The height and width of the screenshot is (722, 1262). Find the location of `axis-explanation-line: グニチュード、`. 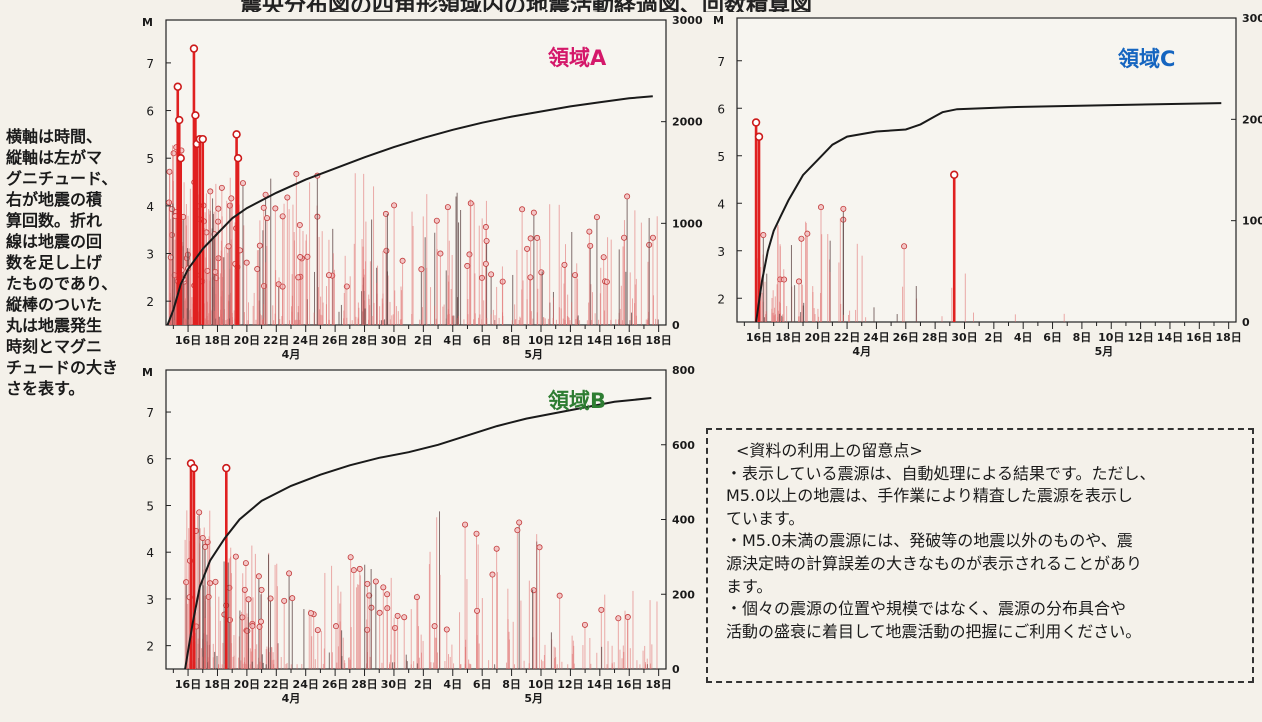

axis-explanation-line: グニチュード、 is located at coordinates (62, 178).